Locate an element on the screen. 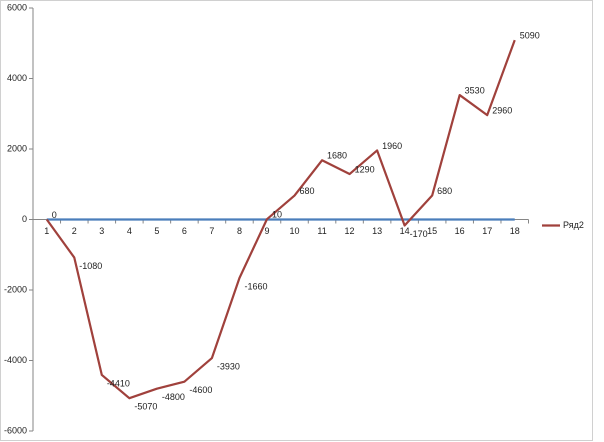 Image resolution: width=604 pixels, height=442 pixels. x-tick-label: 7 is located at coordinates (211, 231).